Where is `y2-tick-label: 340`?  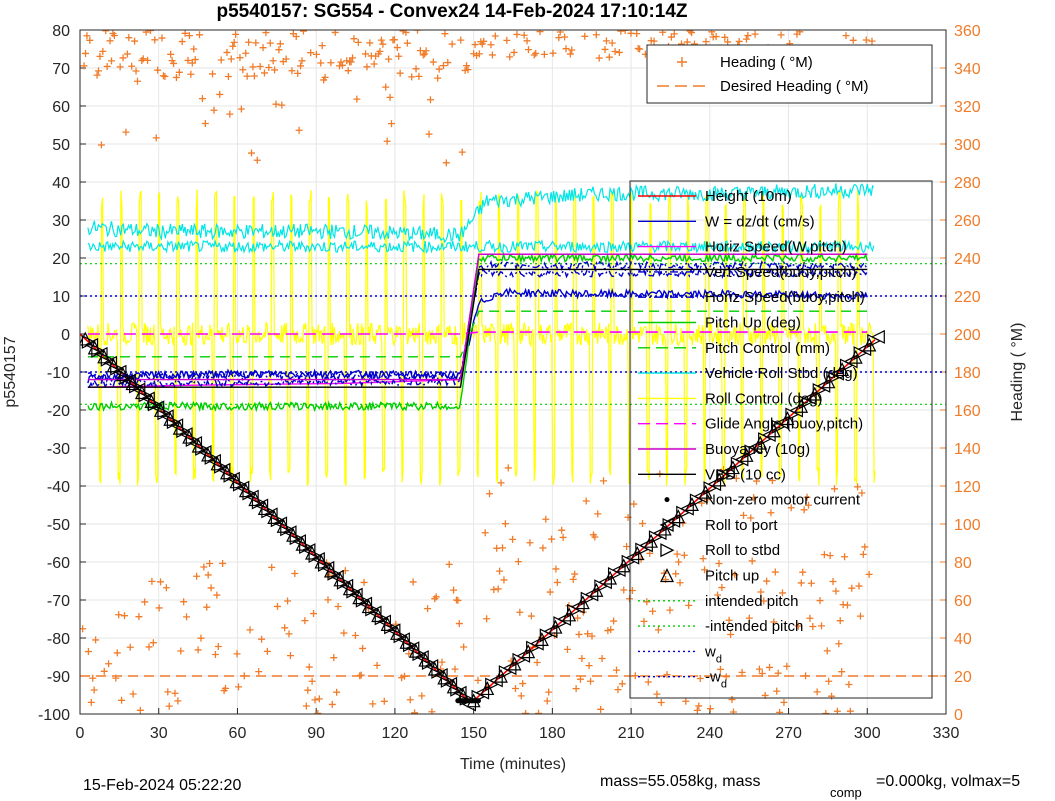
y2-tick-label: 340 is located at coordinates (967, 69).